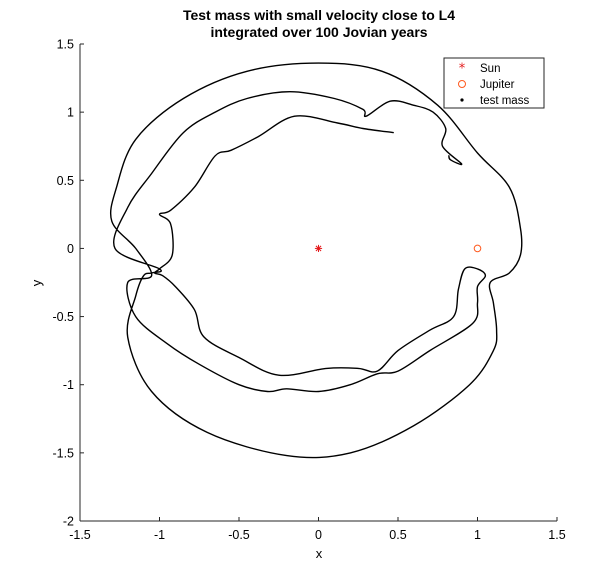  What do you see at coordinates (477, 535) in the screenshot?
I see `x-tick-label: 1` at bounding box center [477, 535].